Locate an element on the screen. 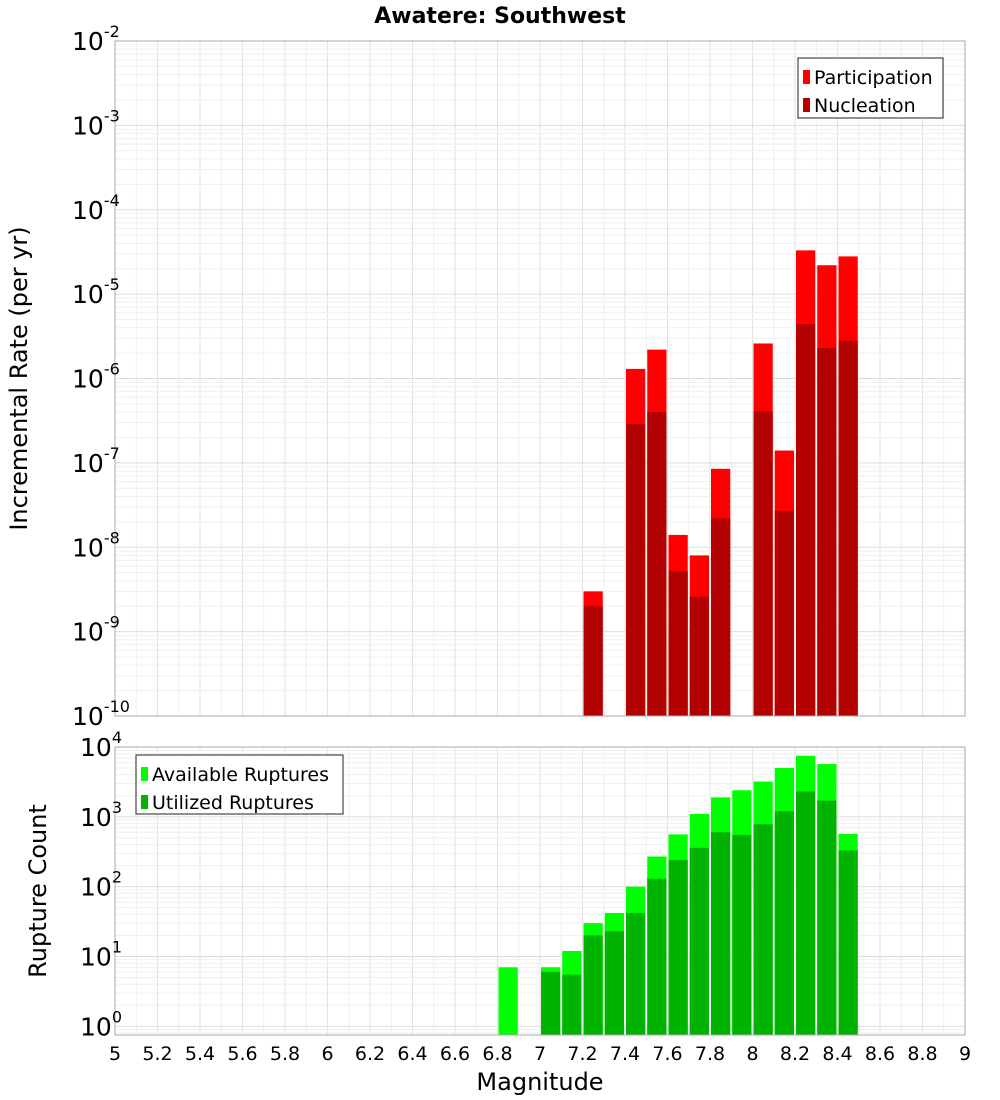 The image size is (1000, 1100). rate-y-tick-label: 10⁻¹⁰ is located at coordinates (101, 714).